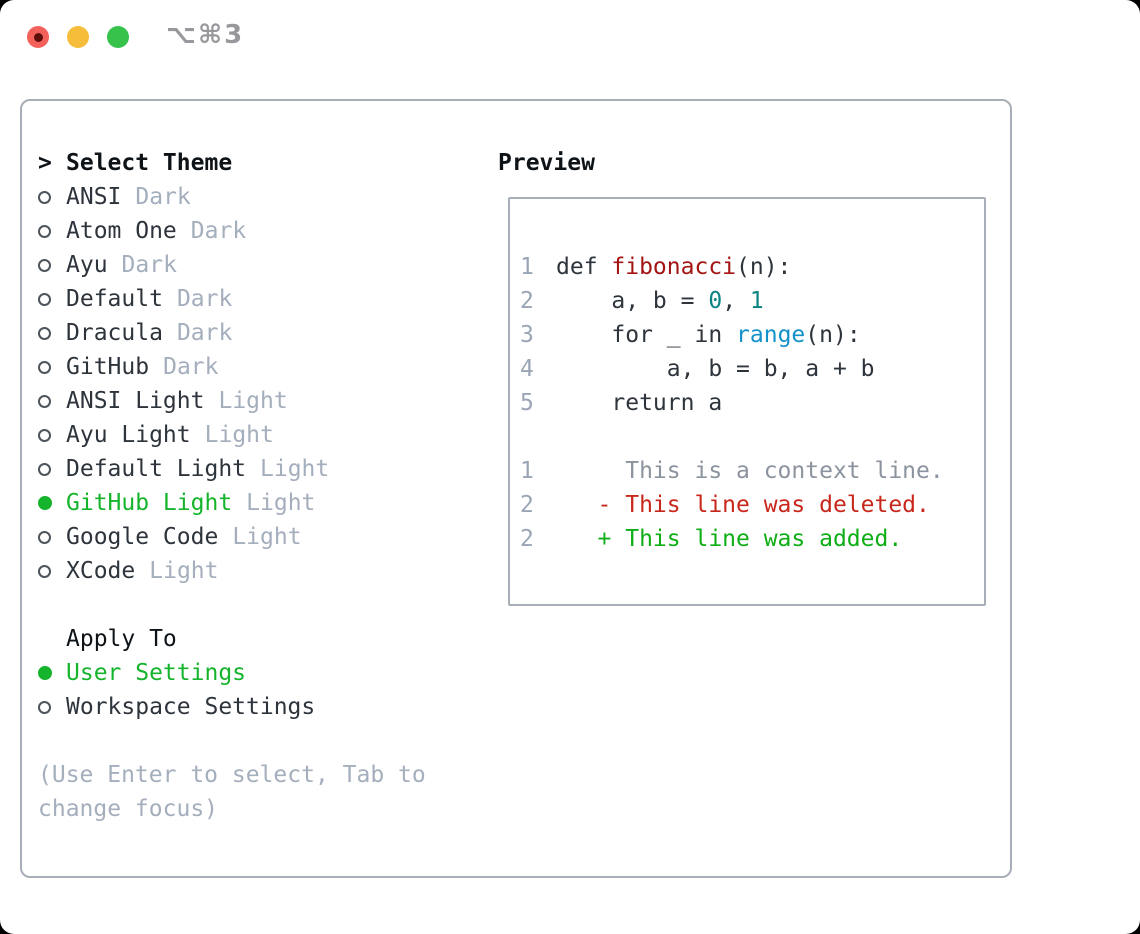 This screenshot has height=934, width=1140. I want to click on minimize-button, so click(78, 37).